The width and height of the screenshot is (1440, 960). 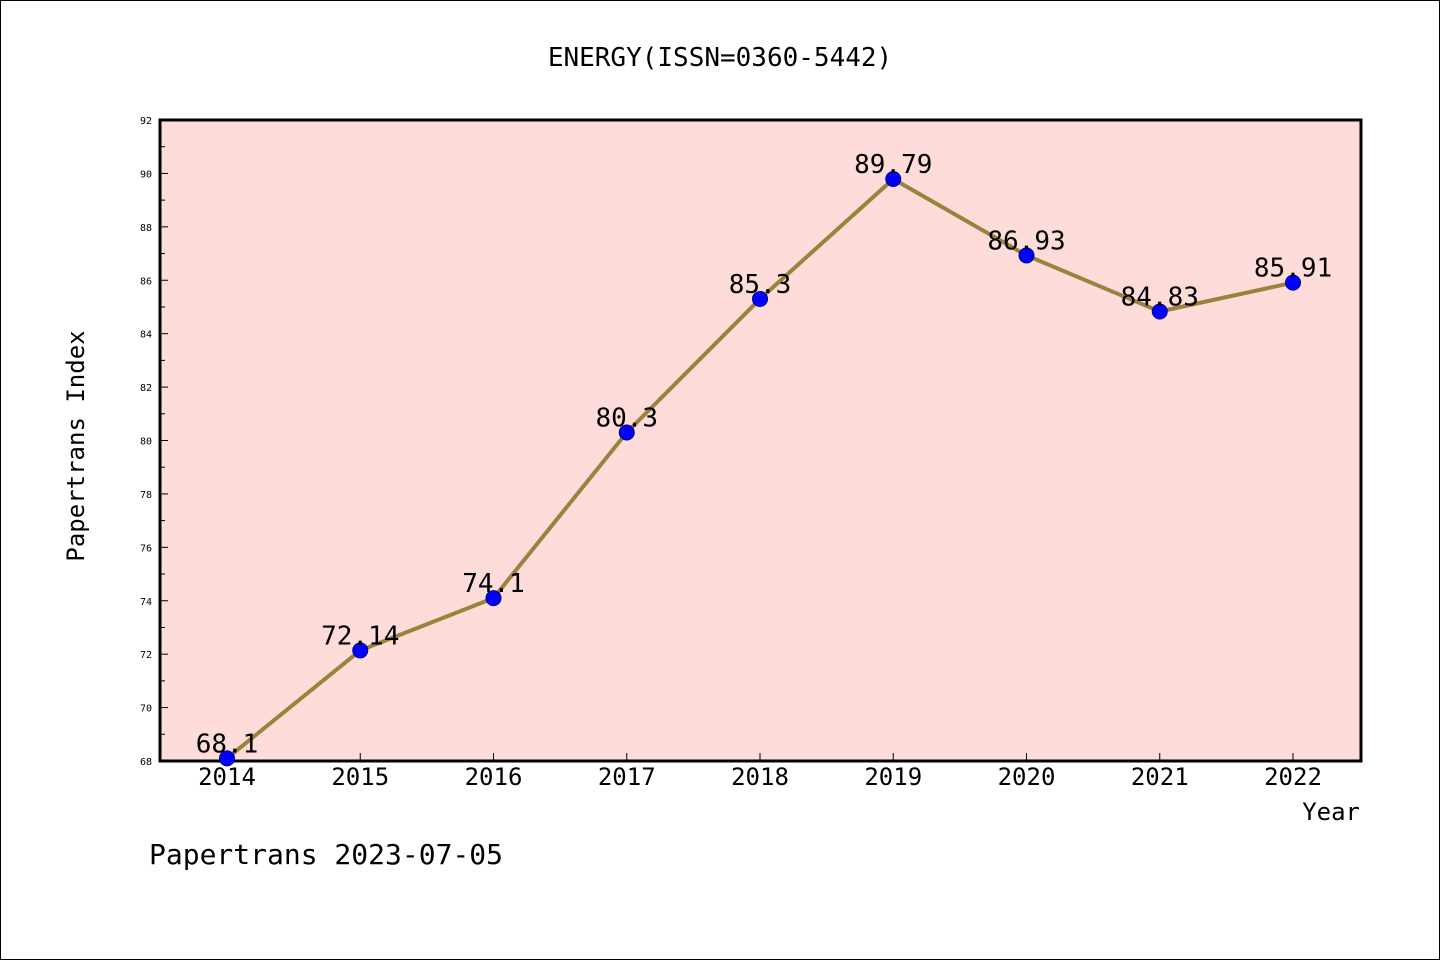 What do you see at coordinates (760, 777) in the screenshot?
I see `x-tick-label: 2018` at bounding box center [760, 777].